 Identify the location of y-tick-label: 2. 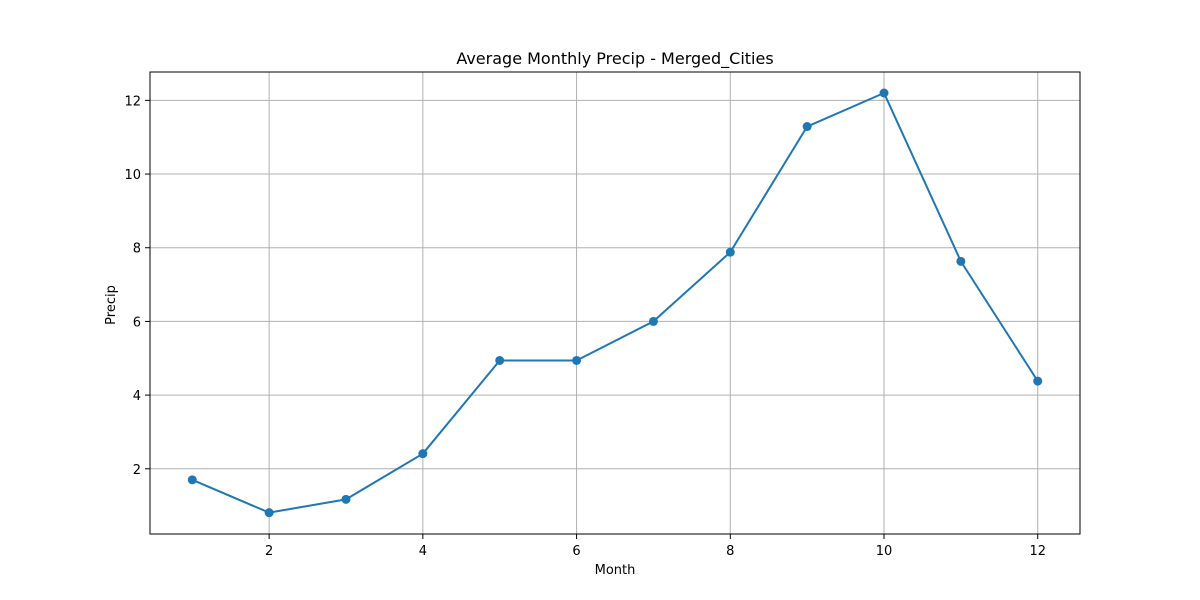
(137, 470).